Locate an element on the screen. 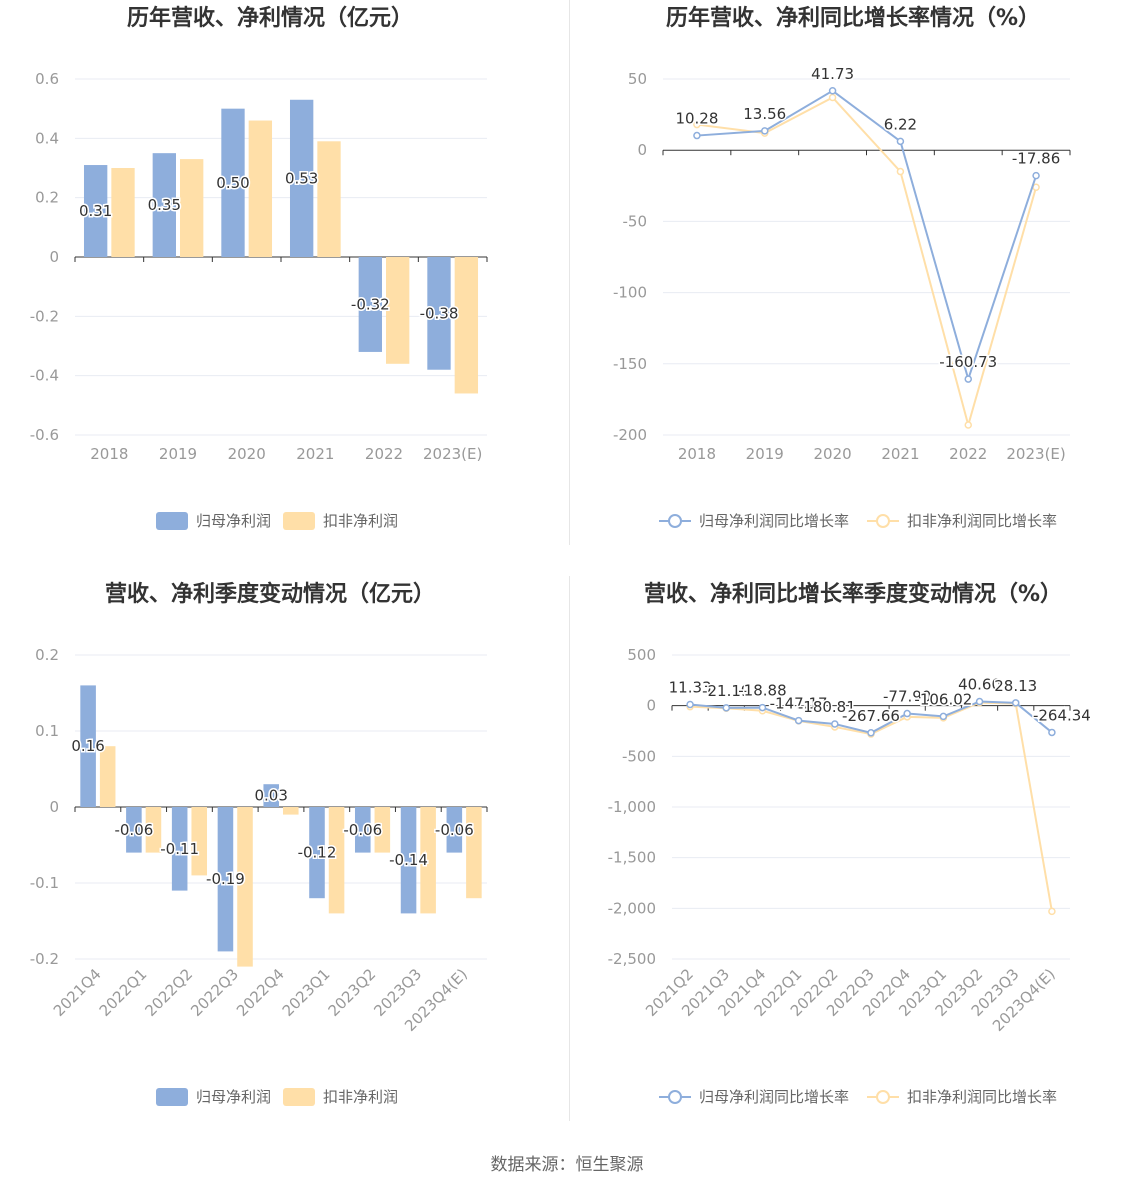  x-tick-label: 2023Q2 is located at coordinates (352, 992).